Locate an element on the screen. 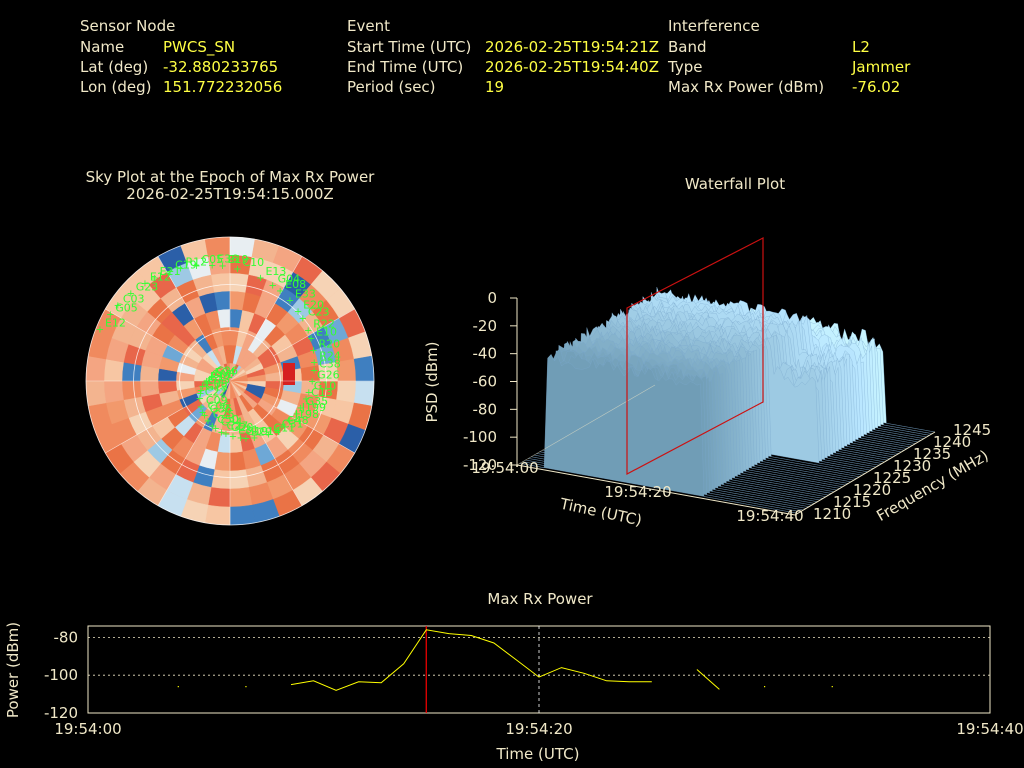 This screenshot has width=1024, height=768. back-axis is located at coordinates (586, 425).